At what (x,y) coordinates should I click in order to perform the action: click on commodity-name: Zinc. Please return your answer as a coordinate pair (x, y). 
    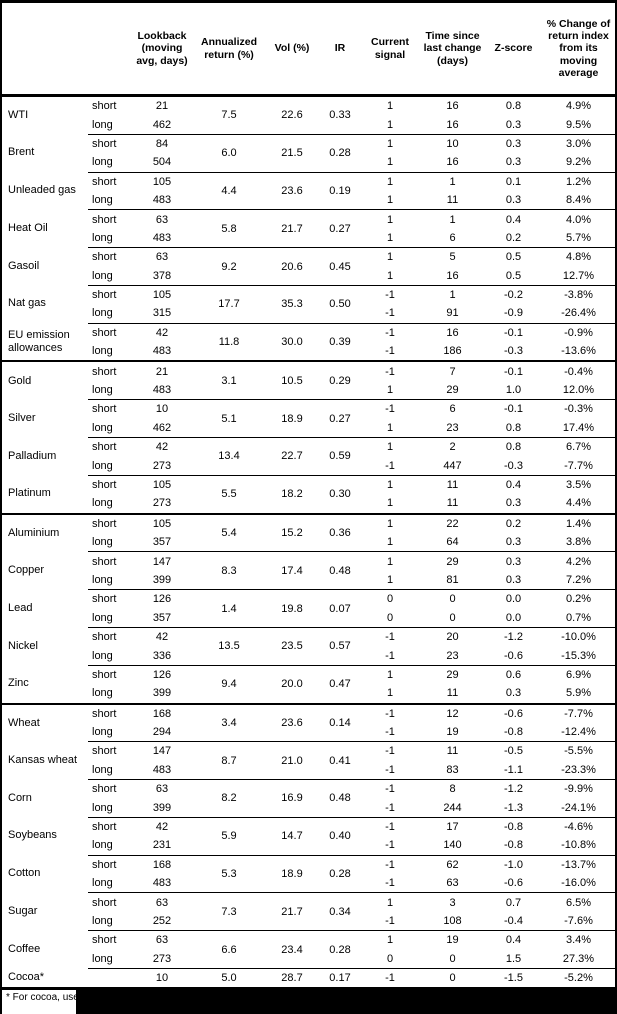
    Looking at the image, I should click on (18, 683).